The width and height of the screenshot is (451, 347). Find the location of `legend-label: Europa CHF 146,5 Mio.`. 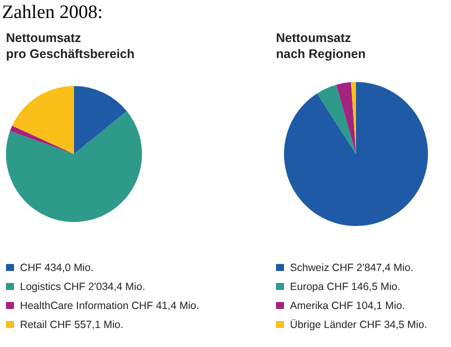

legend-label: Europa CHF 146,5 Mio. is located at coordinates (345, 286).